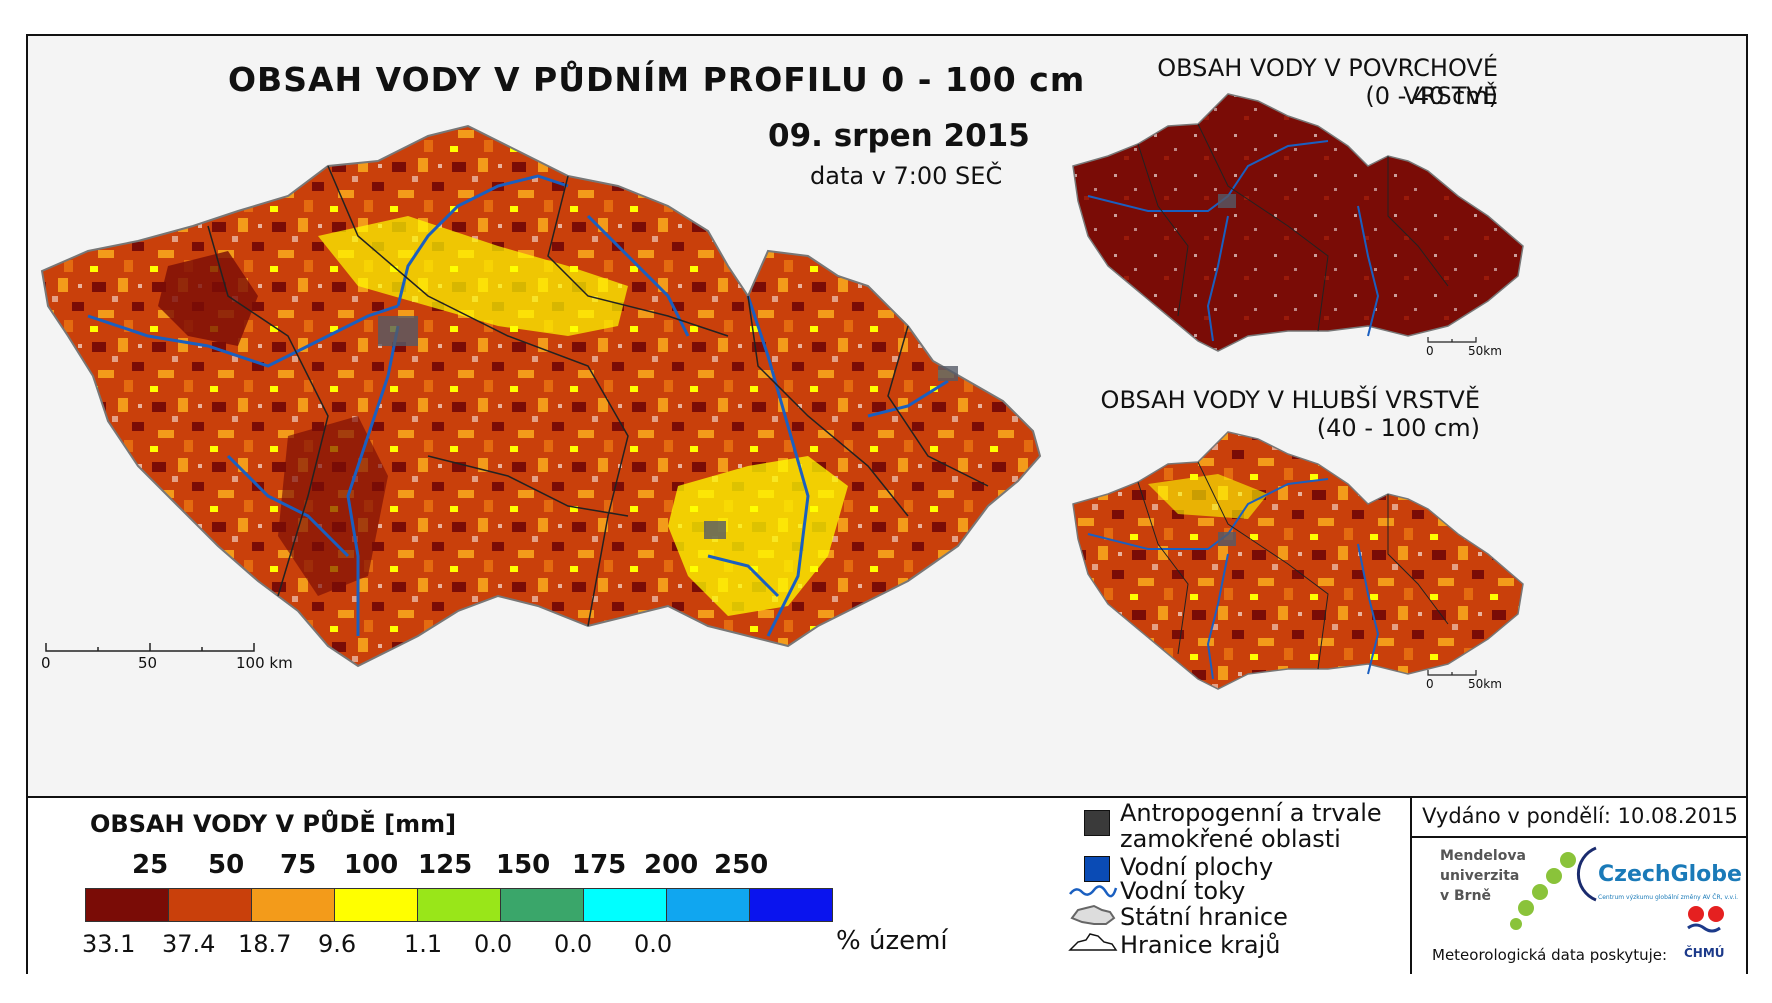  What do you see at coordinates (1430, 684) in the screenshot?
I see `inset-deep-scale-zero: 0` at bounding box center [1430, 684].